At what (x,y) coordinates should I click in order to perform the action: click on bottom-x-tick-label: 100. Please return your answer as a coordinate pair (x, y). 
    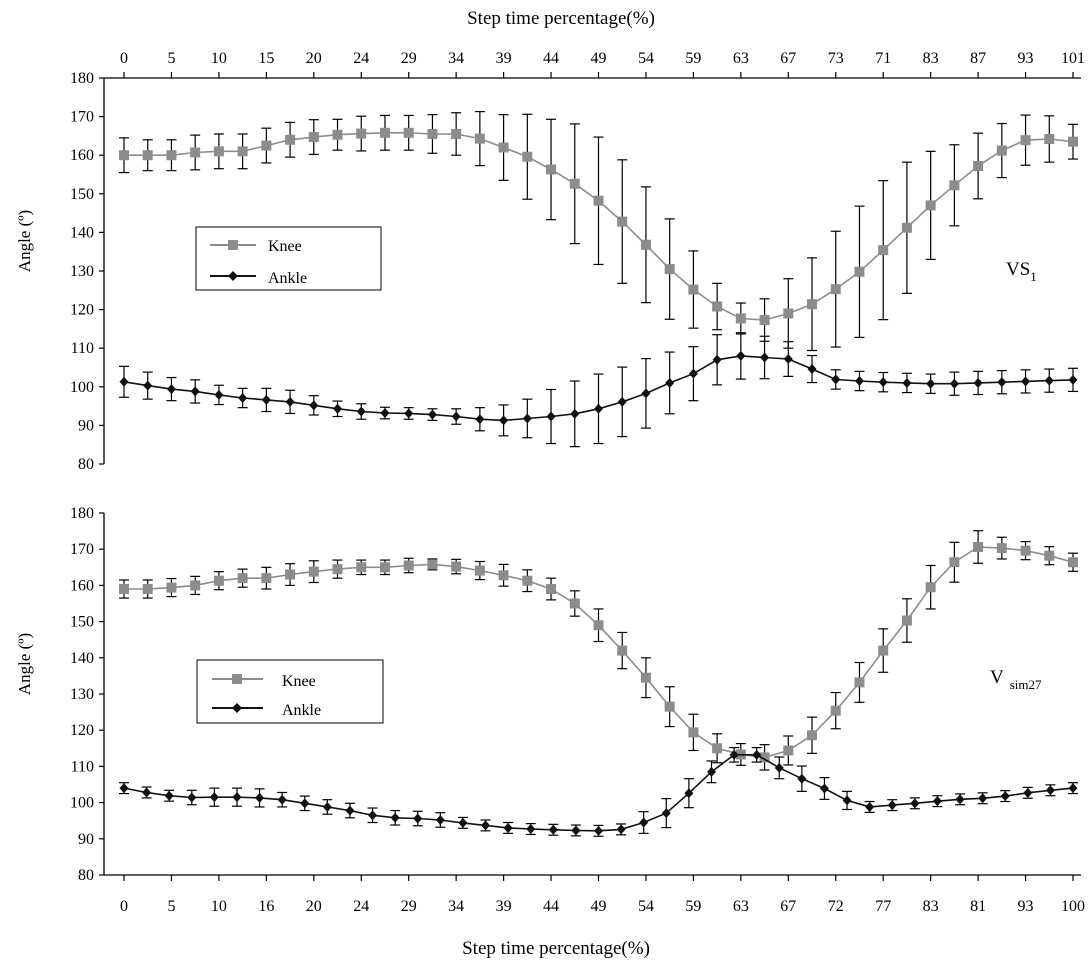
    Looking at the image, I should click on (1073, 906).